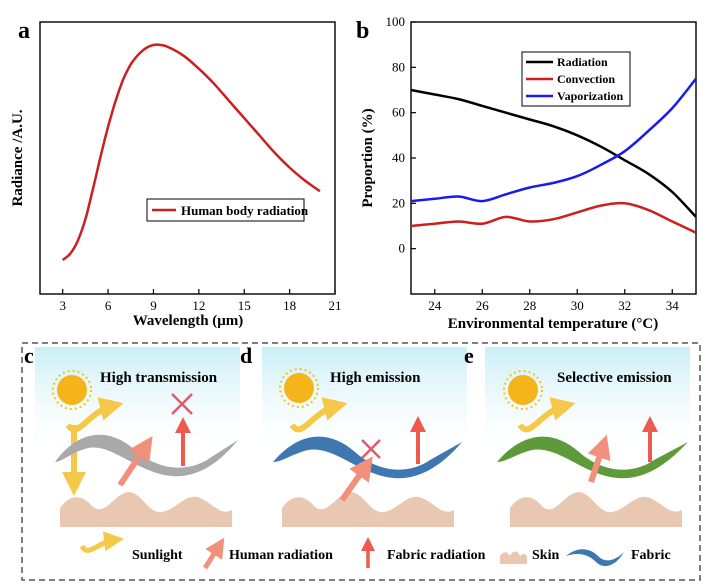 This screenshot has width=707, height=587. Describe the element at coordinates (18, 157) in the screenshot. I see `chart-a-ylabel: Radiance /A.U.` at that location.